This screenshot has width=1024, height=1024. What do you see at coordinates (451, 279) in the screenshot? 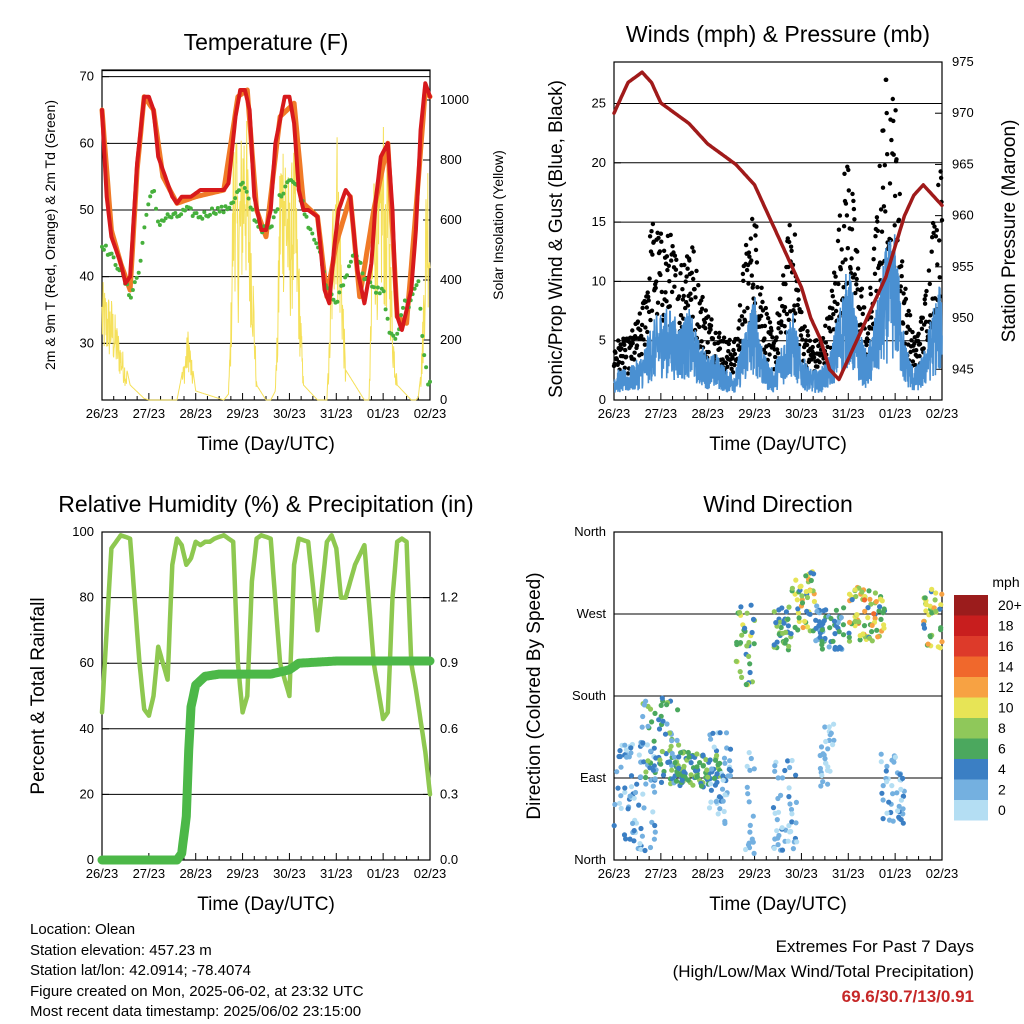
I see `y2-tick-label: 400` at bounding box center [451, 279].